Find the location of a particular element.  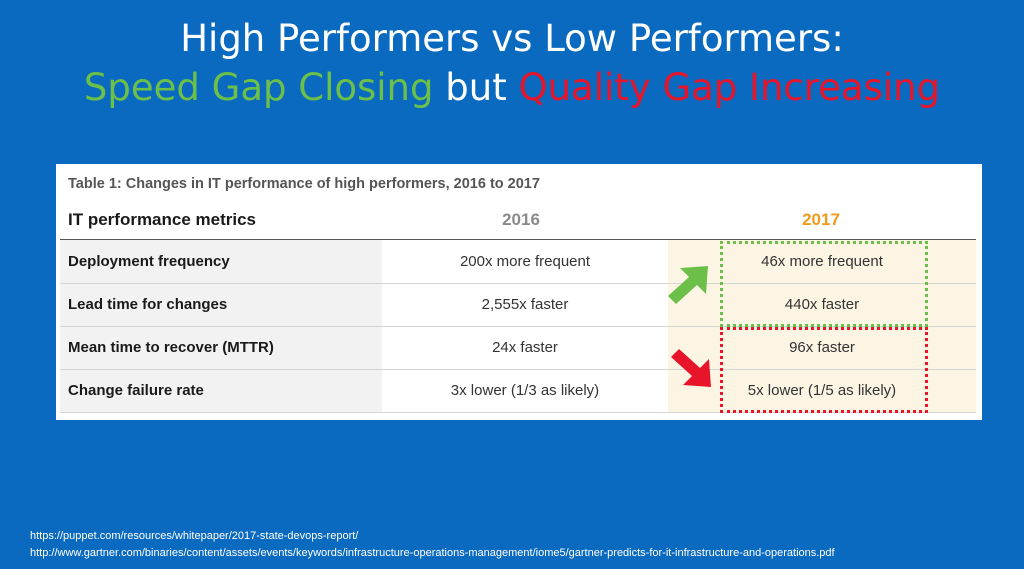

table-row-change-failure-label: Change failure rate is located at coordinates (136, 390).